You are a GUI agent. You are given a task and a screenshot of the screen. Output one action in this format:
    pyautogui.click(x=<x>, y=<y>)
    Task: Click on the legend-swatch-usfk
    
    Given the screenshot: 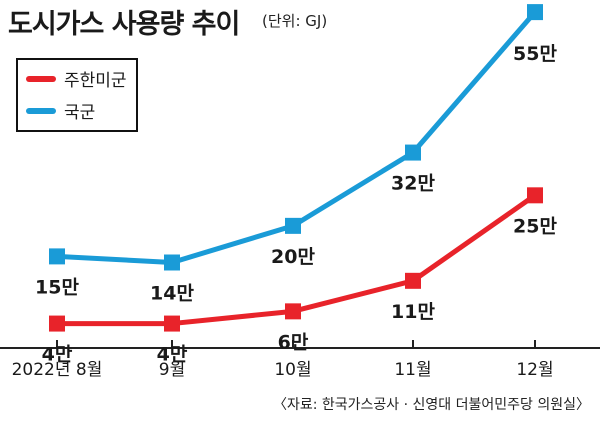 What is the action you would take?
    pyautogui.click(x=41, y=78)
    